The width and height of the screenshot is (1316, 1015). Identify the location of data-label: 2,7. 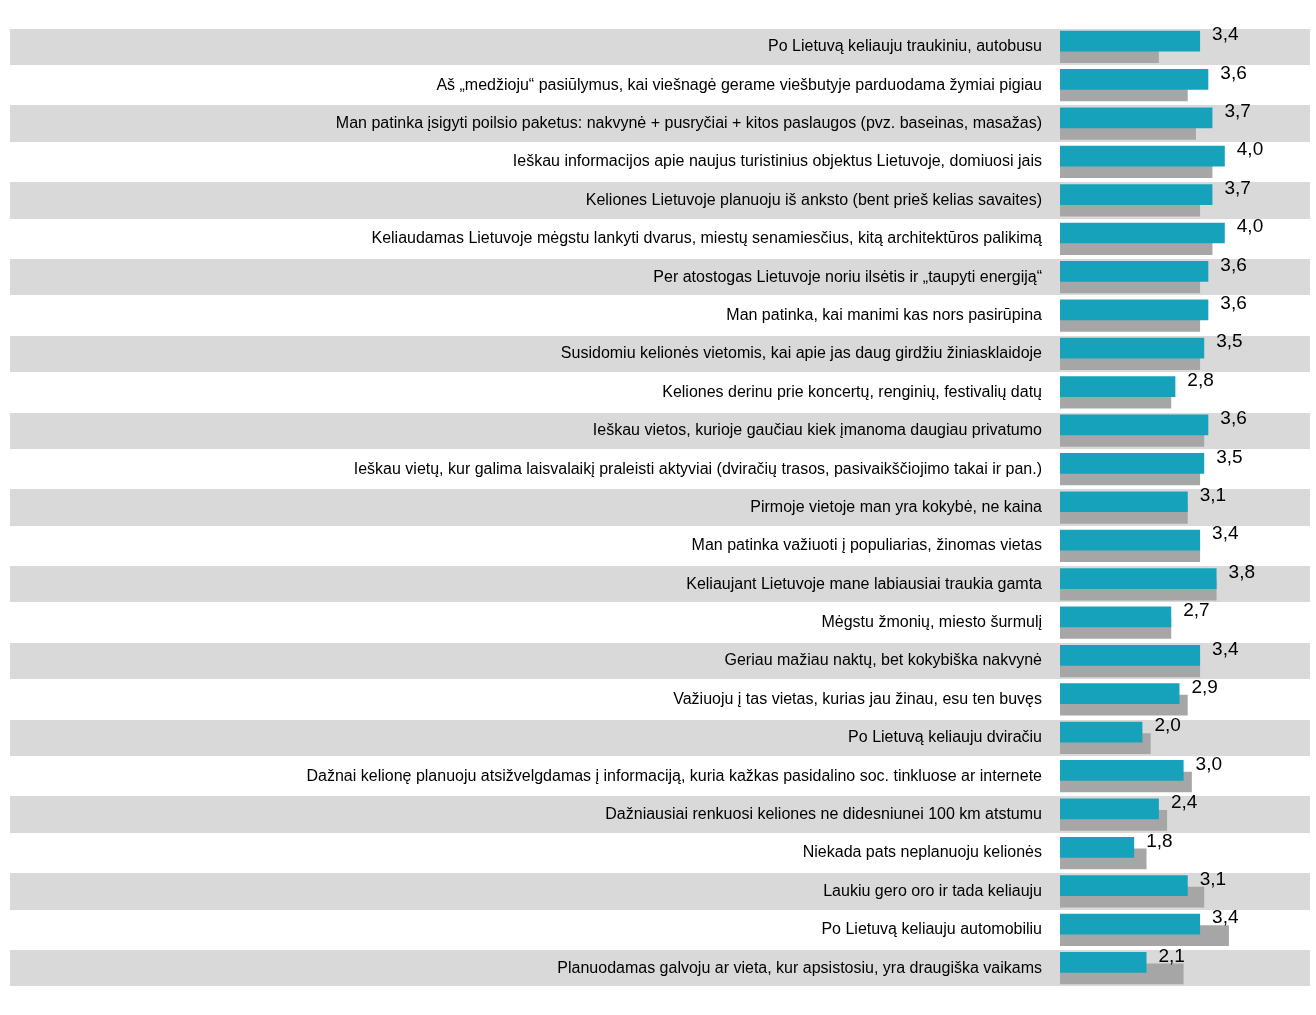
(1196, 610).